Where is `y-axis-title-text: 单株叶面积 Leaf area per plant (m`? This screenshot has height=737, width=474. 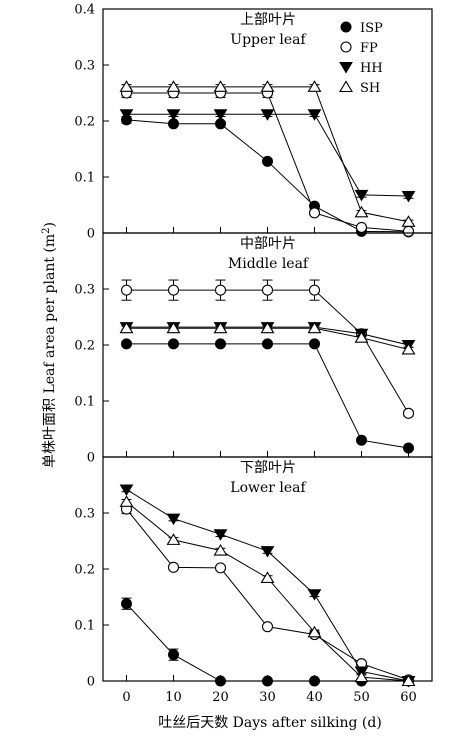 y-axis-title-text: 单株叶面积 Leaf area per plant (m is located at coordinates (50, 351).